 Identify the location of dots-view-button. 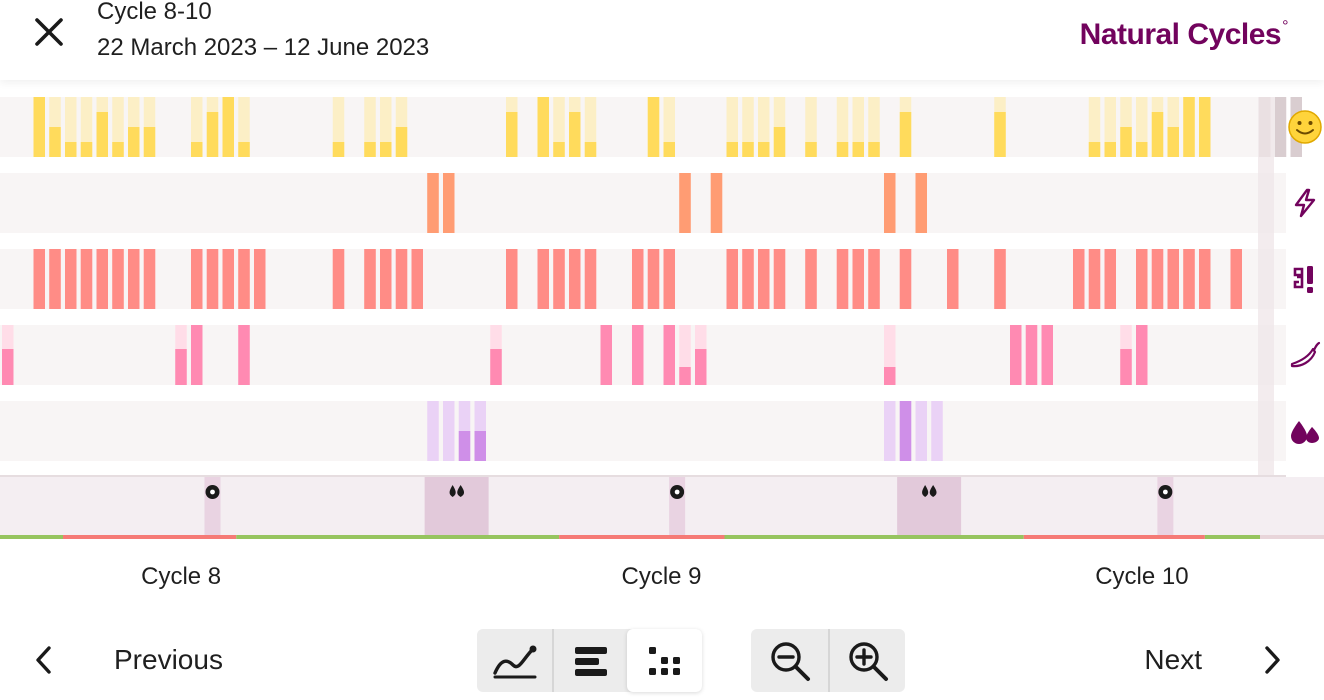
(664, 660).